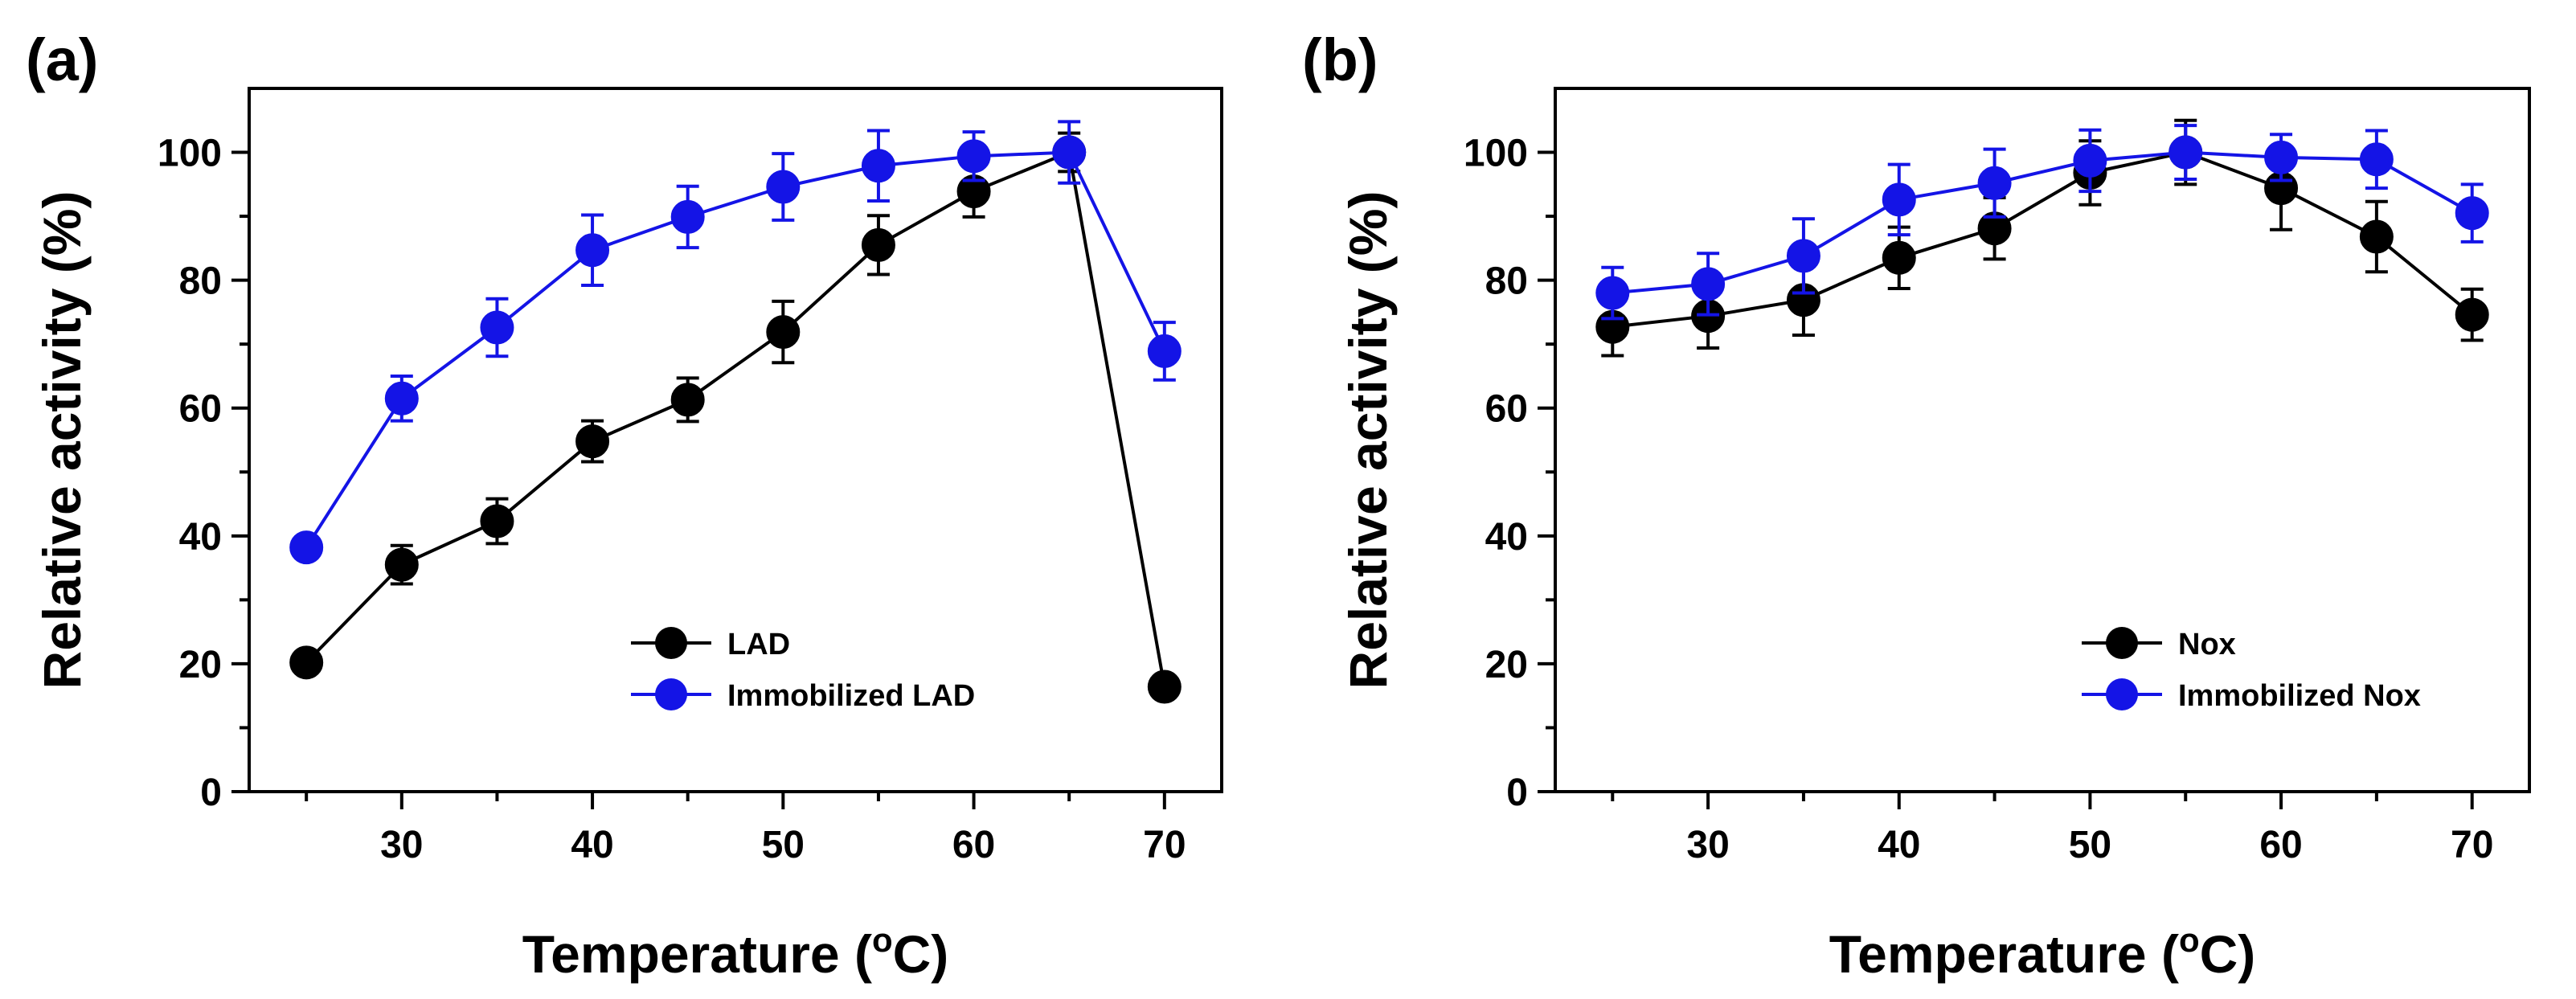 The height and width of the screenshot is (999, 2576). What do you see at coordinates (2299, 696) in the screenshot?
I see `legend-label: Immobilized Nox` at bounding box center [2299, 696].